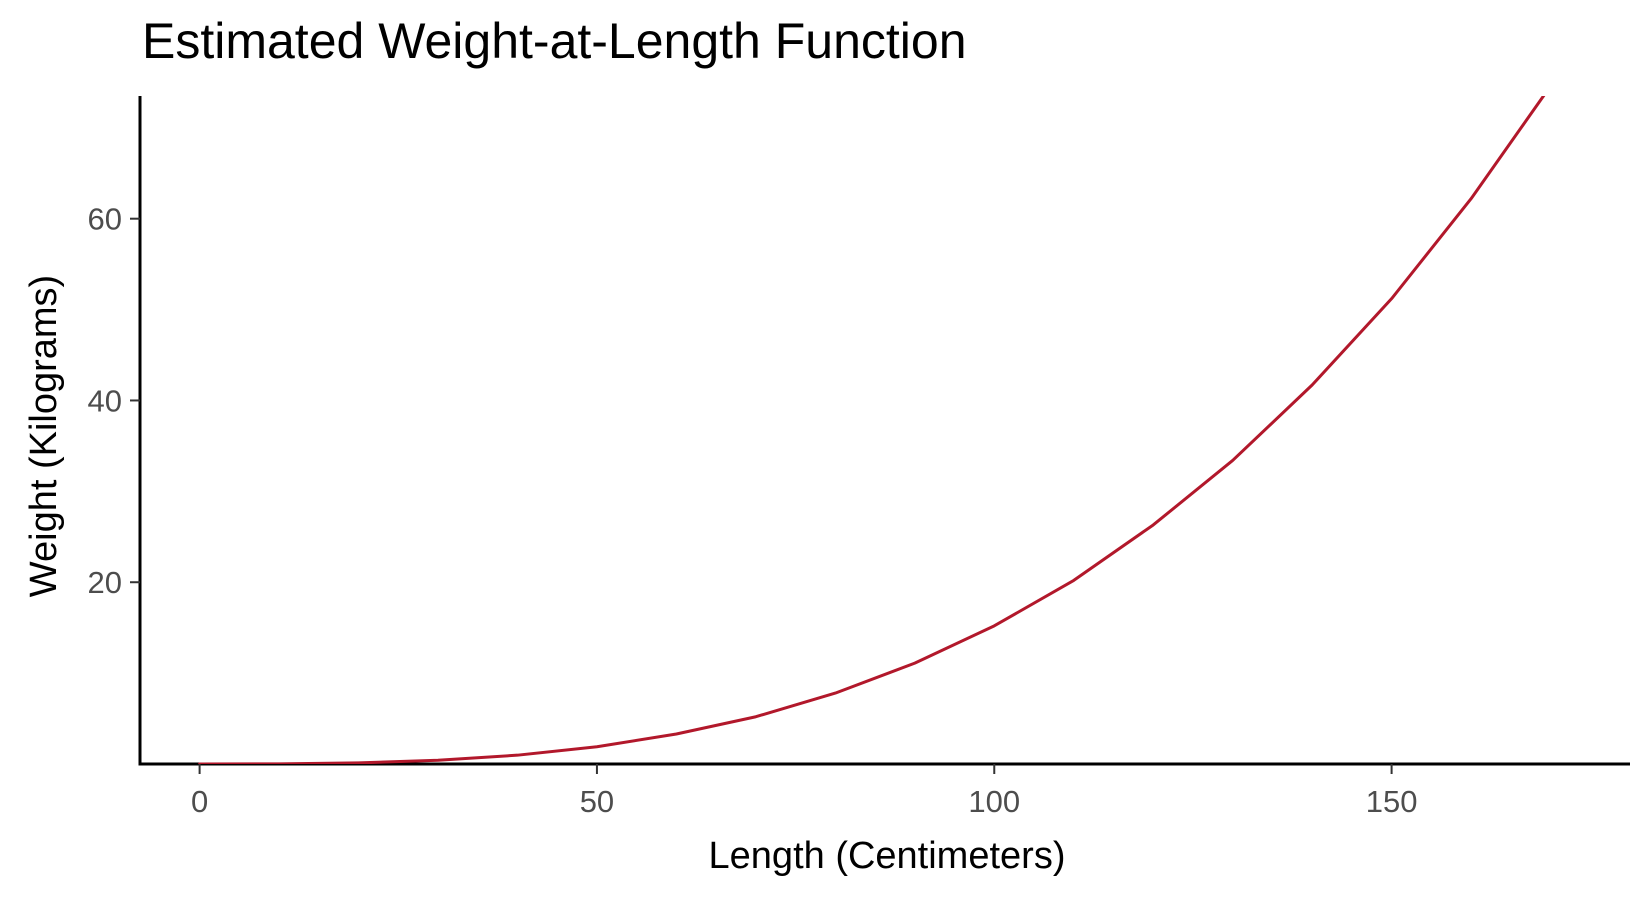 The image size is (1650, 900). Describe the element at coordinates (44, 436) in the screenshot. I see `y-axis-title: Weight (Kilograms)` at that location.